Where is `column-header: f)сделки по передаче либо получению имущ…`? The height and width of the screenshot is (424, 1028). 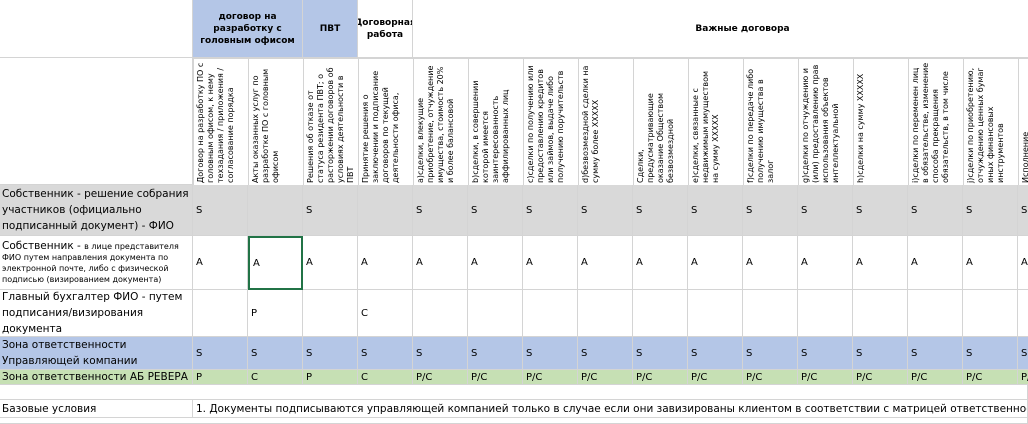 column-header: f)сделки по передаче либо получению имущ… is located at coordinates (770, 121).